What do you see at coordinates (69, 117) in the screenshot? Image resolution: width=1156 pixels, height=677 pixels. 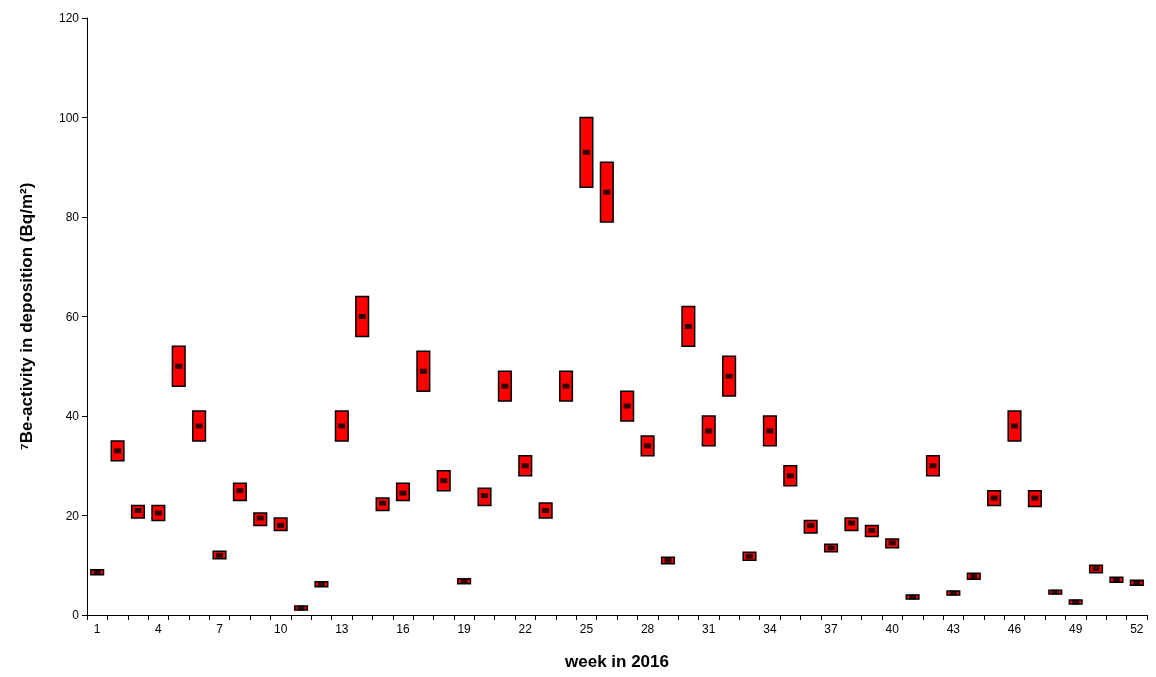 I see `y-tick-label: 100` at bounding box center [69, 117].